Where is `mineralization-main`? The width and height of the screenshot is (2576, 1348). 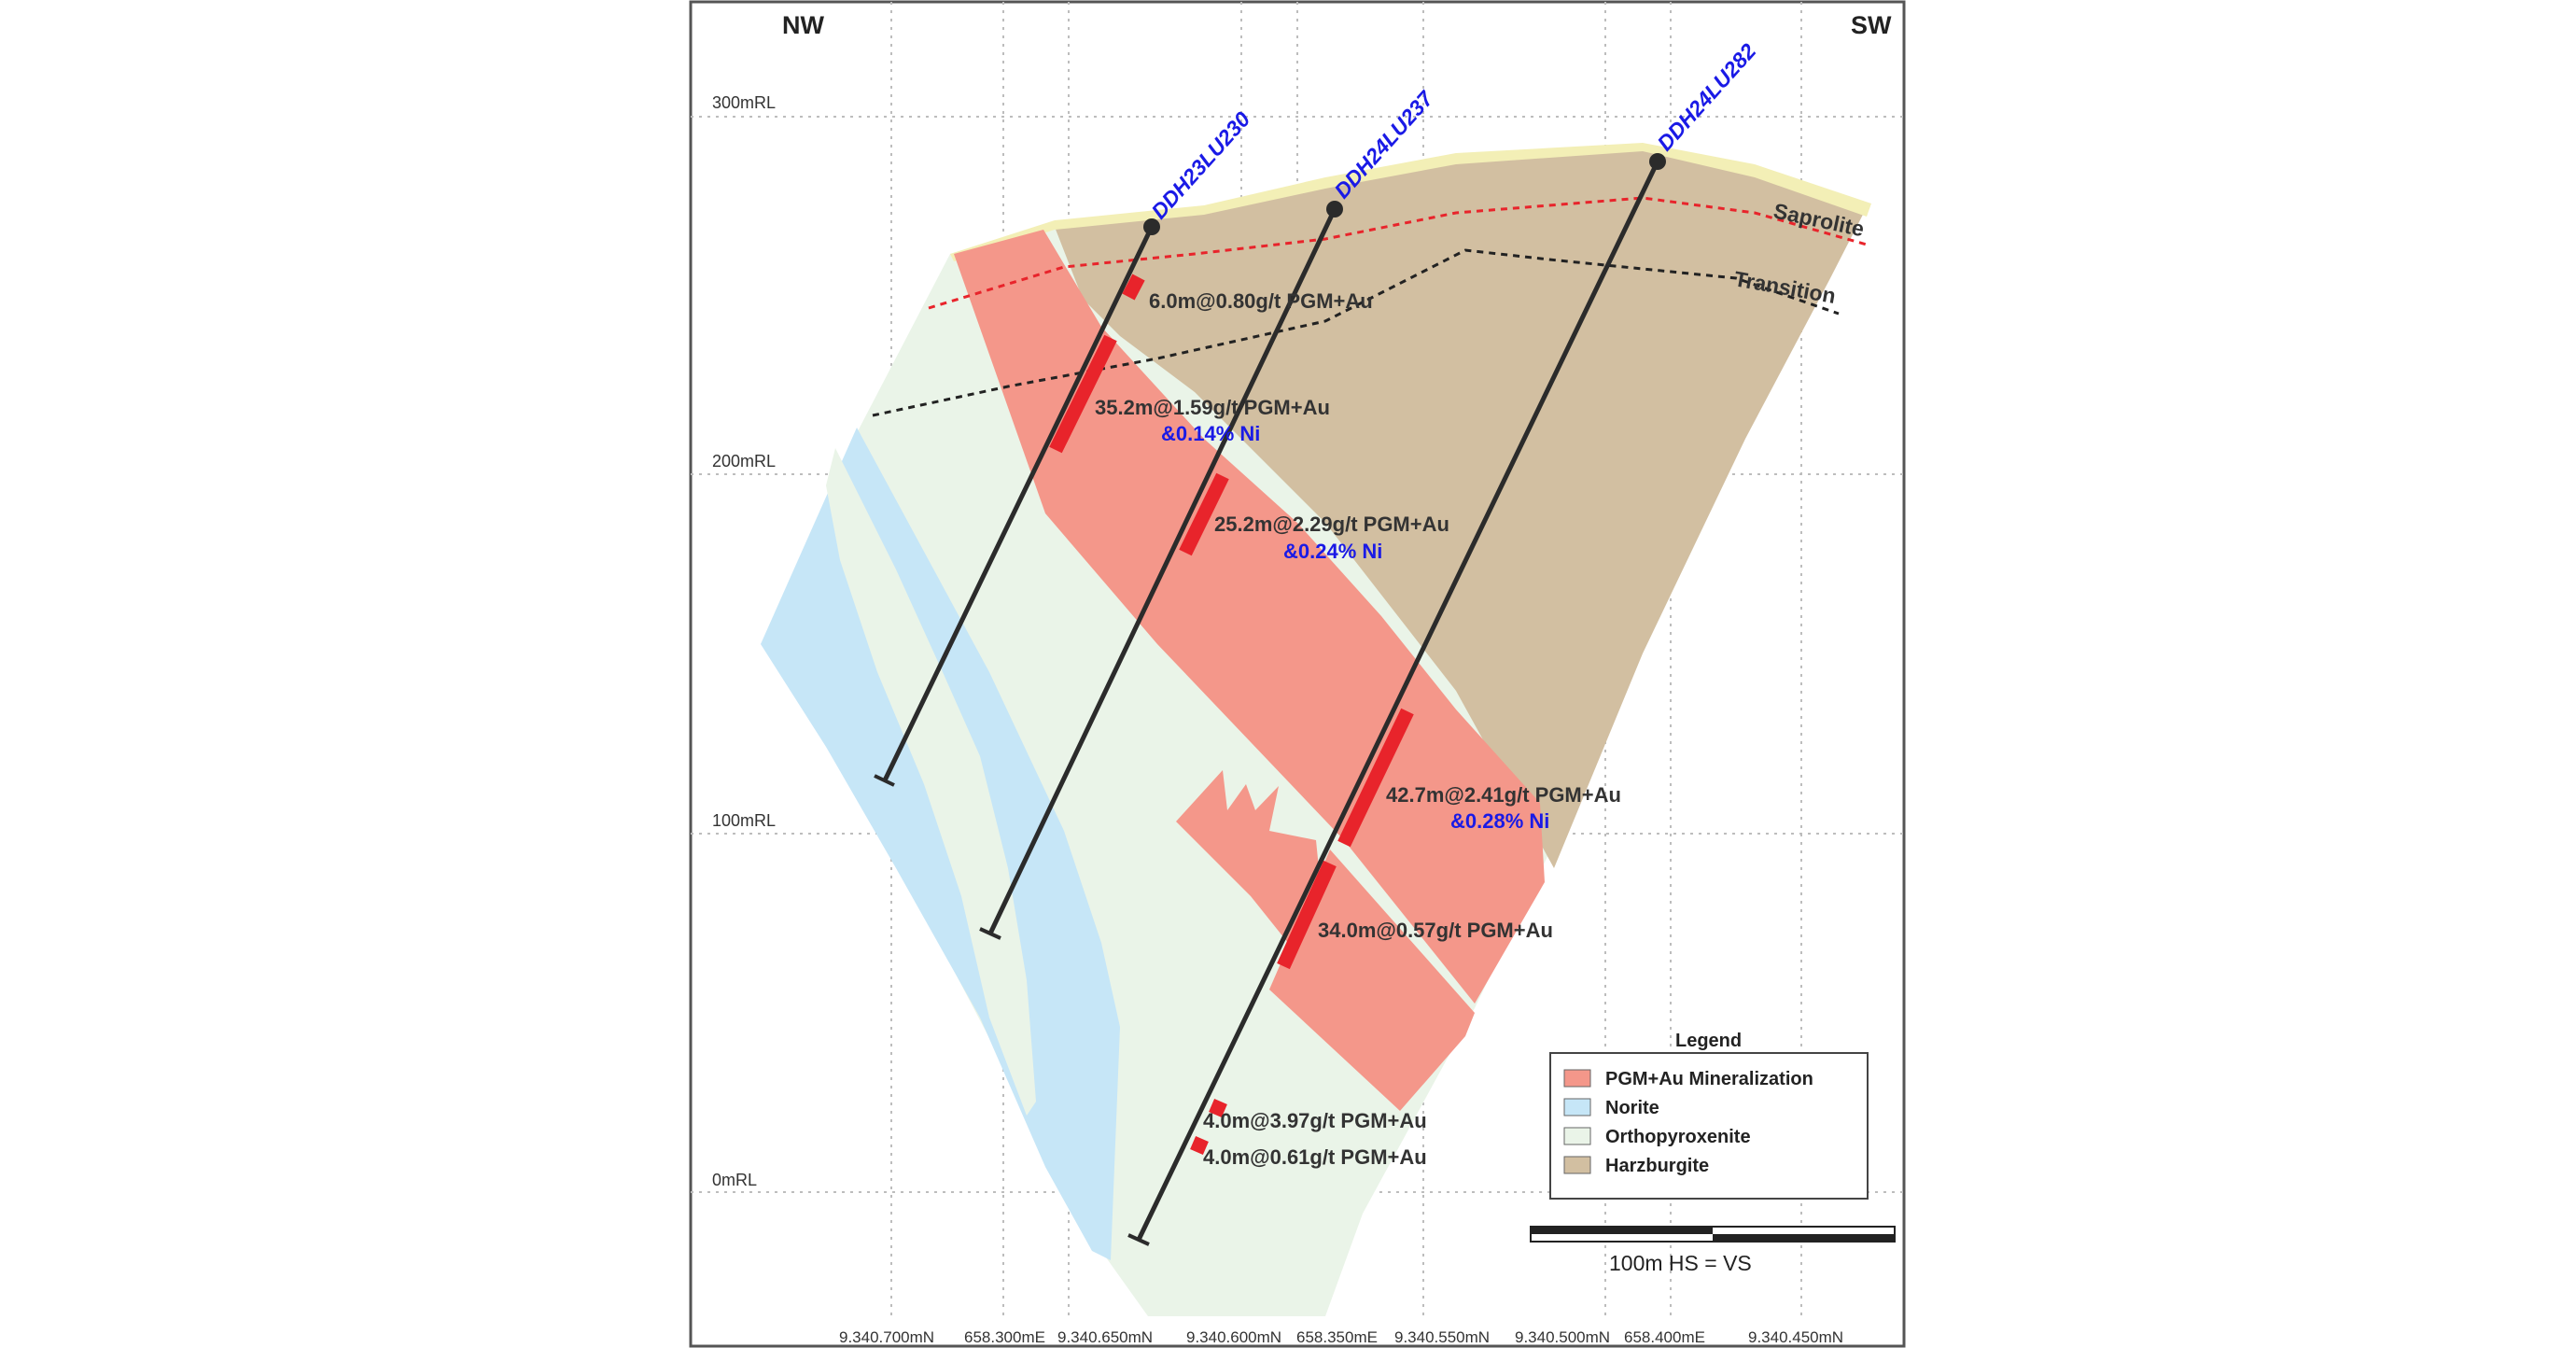
mineralization-main is located at coordinates (1249, 617).